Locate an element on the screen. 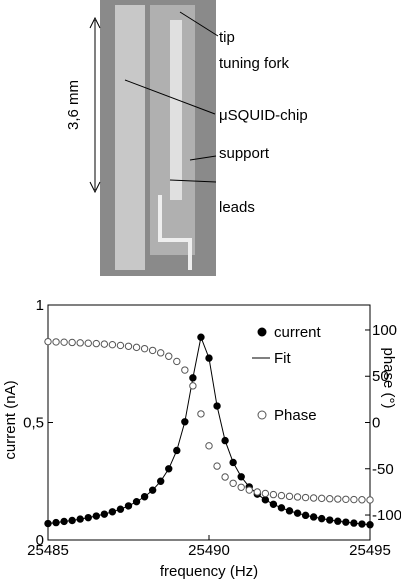 The width and height of the screenshot is (401, 588). photo-label: μSQUID-chip is located at coordinates (263, 115).